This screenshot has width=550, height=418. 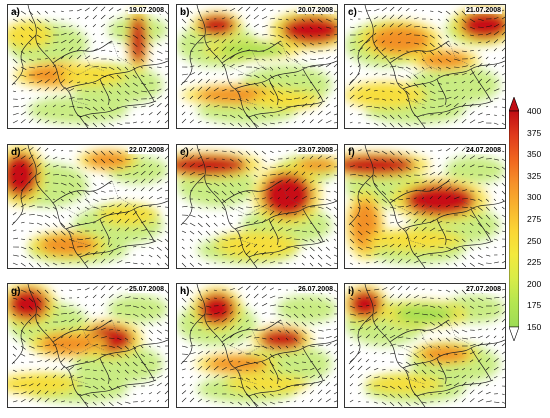 I want to click on wind-map-h, so click(x=257, y=345).